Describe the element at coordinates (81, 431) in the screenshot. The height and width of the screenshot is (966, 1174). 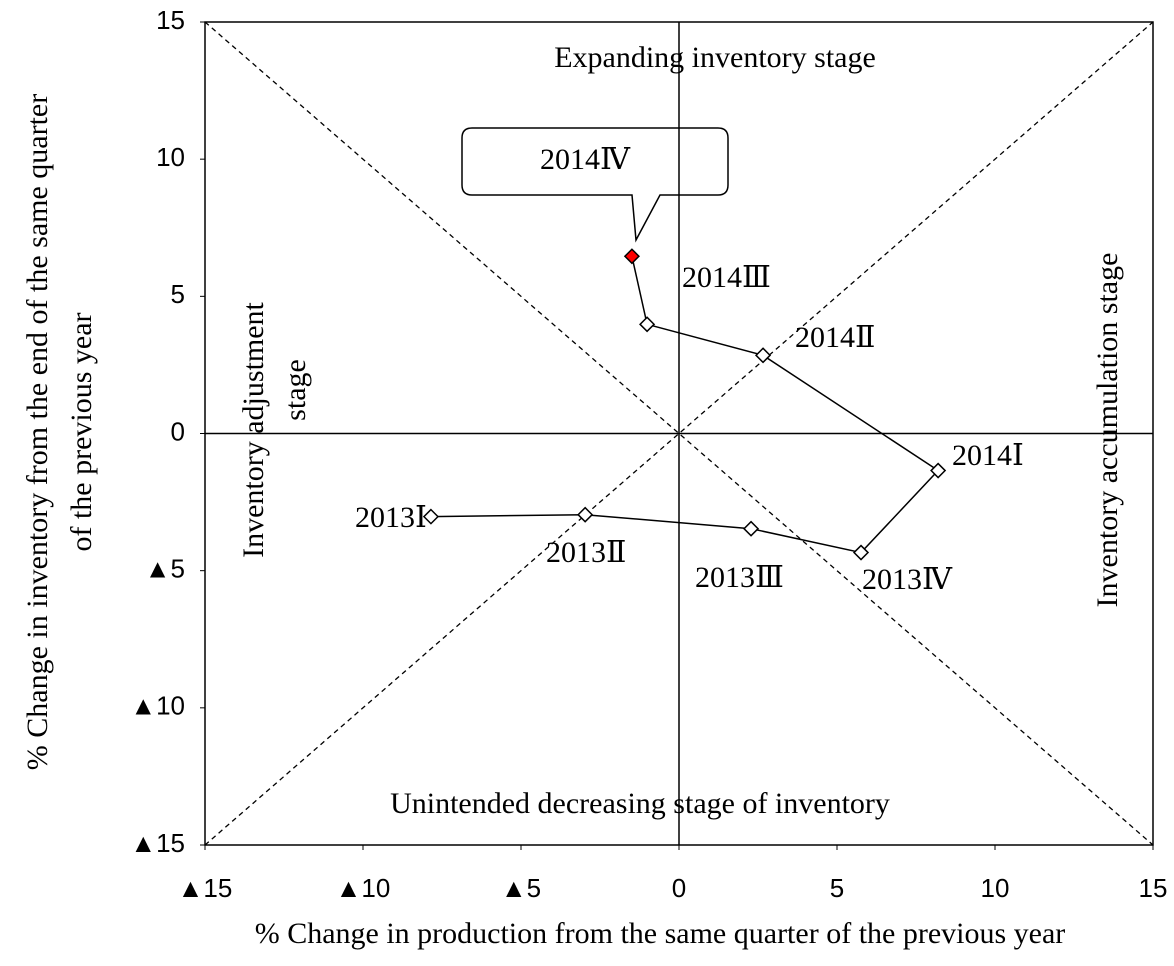
I see `y-axis-label: of the previous year` at that location.